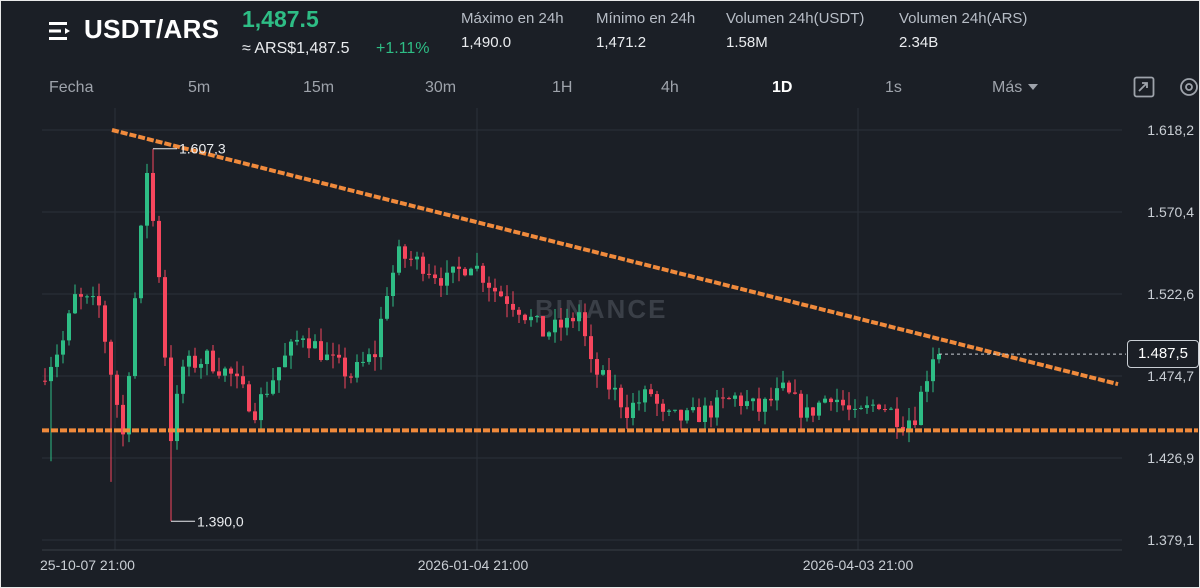  I want to click on y-tick-label-3: 1.474,7, so click(1170, 376).